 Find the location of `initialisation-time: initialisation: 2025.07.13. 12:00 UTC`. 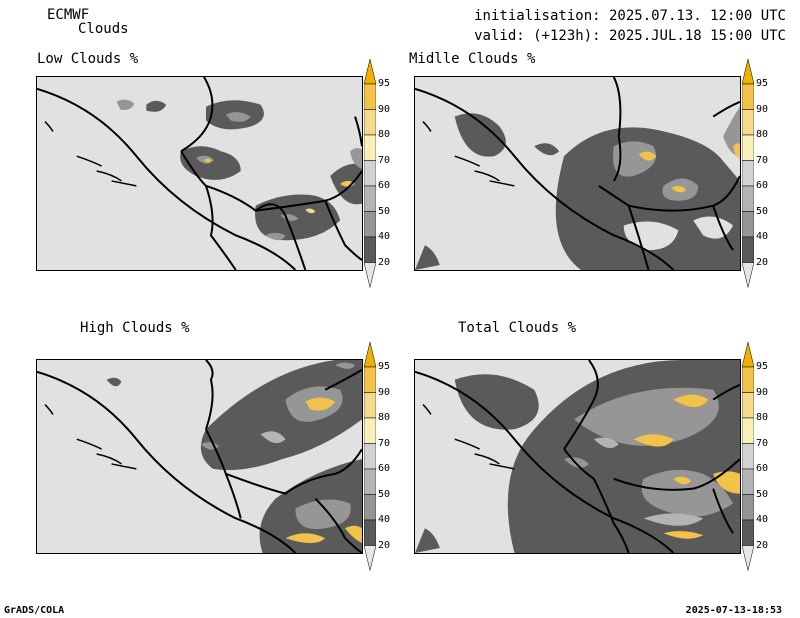

initialisation-time: initialisation: 2025.07.13. 12:00 UTC is located at coordinates (630, 16).